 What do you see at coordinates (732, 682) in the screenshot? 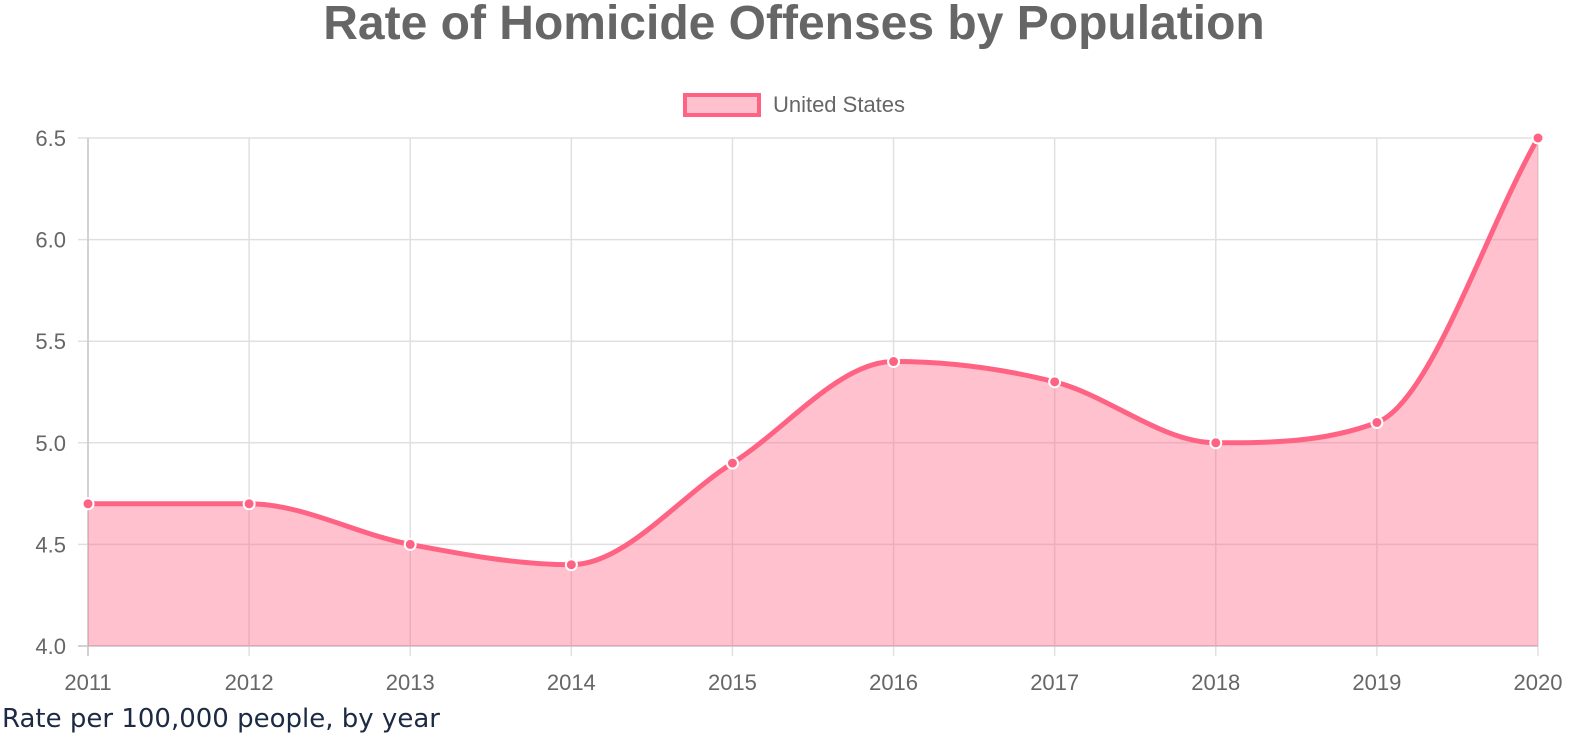
I see `x-tick-label: 2015` at bounding box center [732, 682].